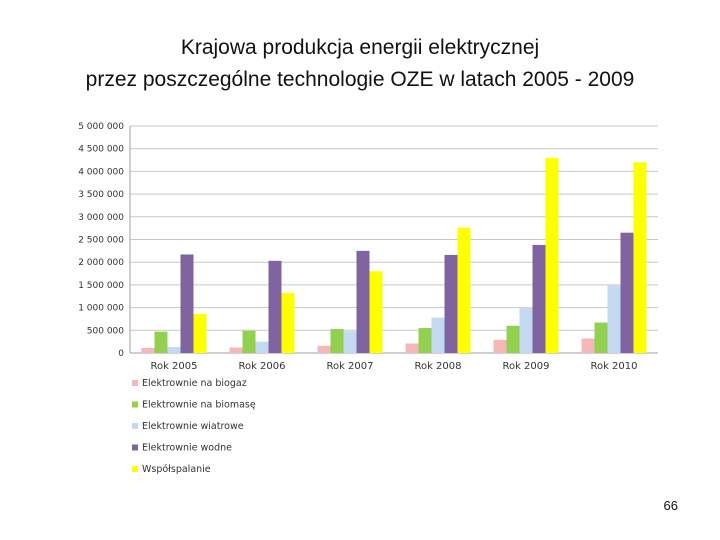  I want to click on legend-label: Elektrownie na biogaz, so click(194, 383).